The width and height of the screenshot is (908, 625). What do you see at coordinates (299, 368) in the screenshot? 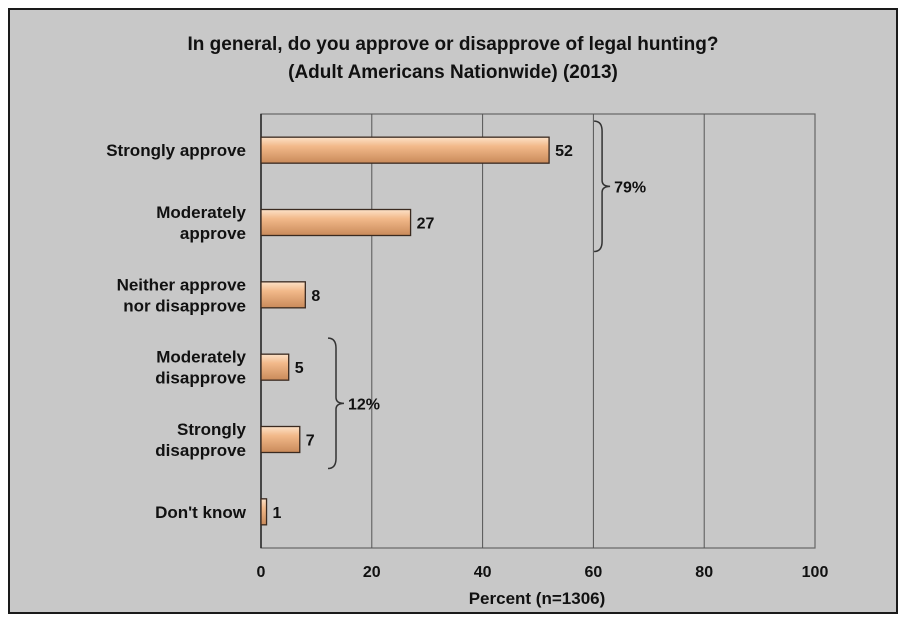
I see `data-label: 5` at bounding box center [299, 368].